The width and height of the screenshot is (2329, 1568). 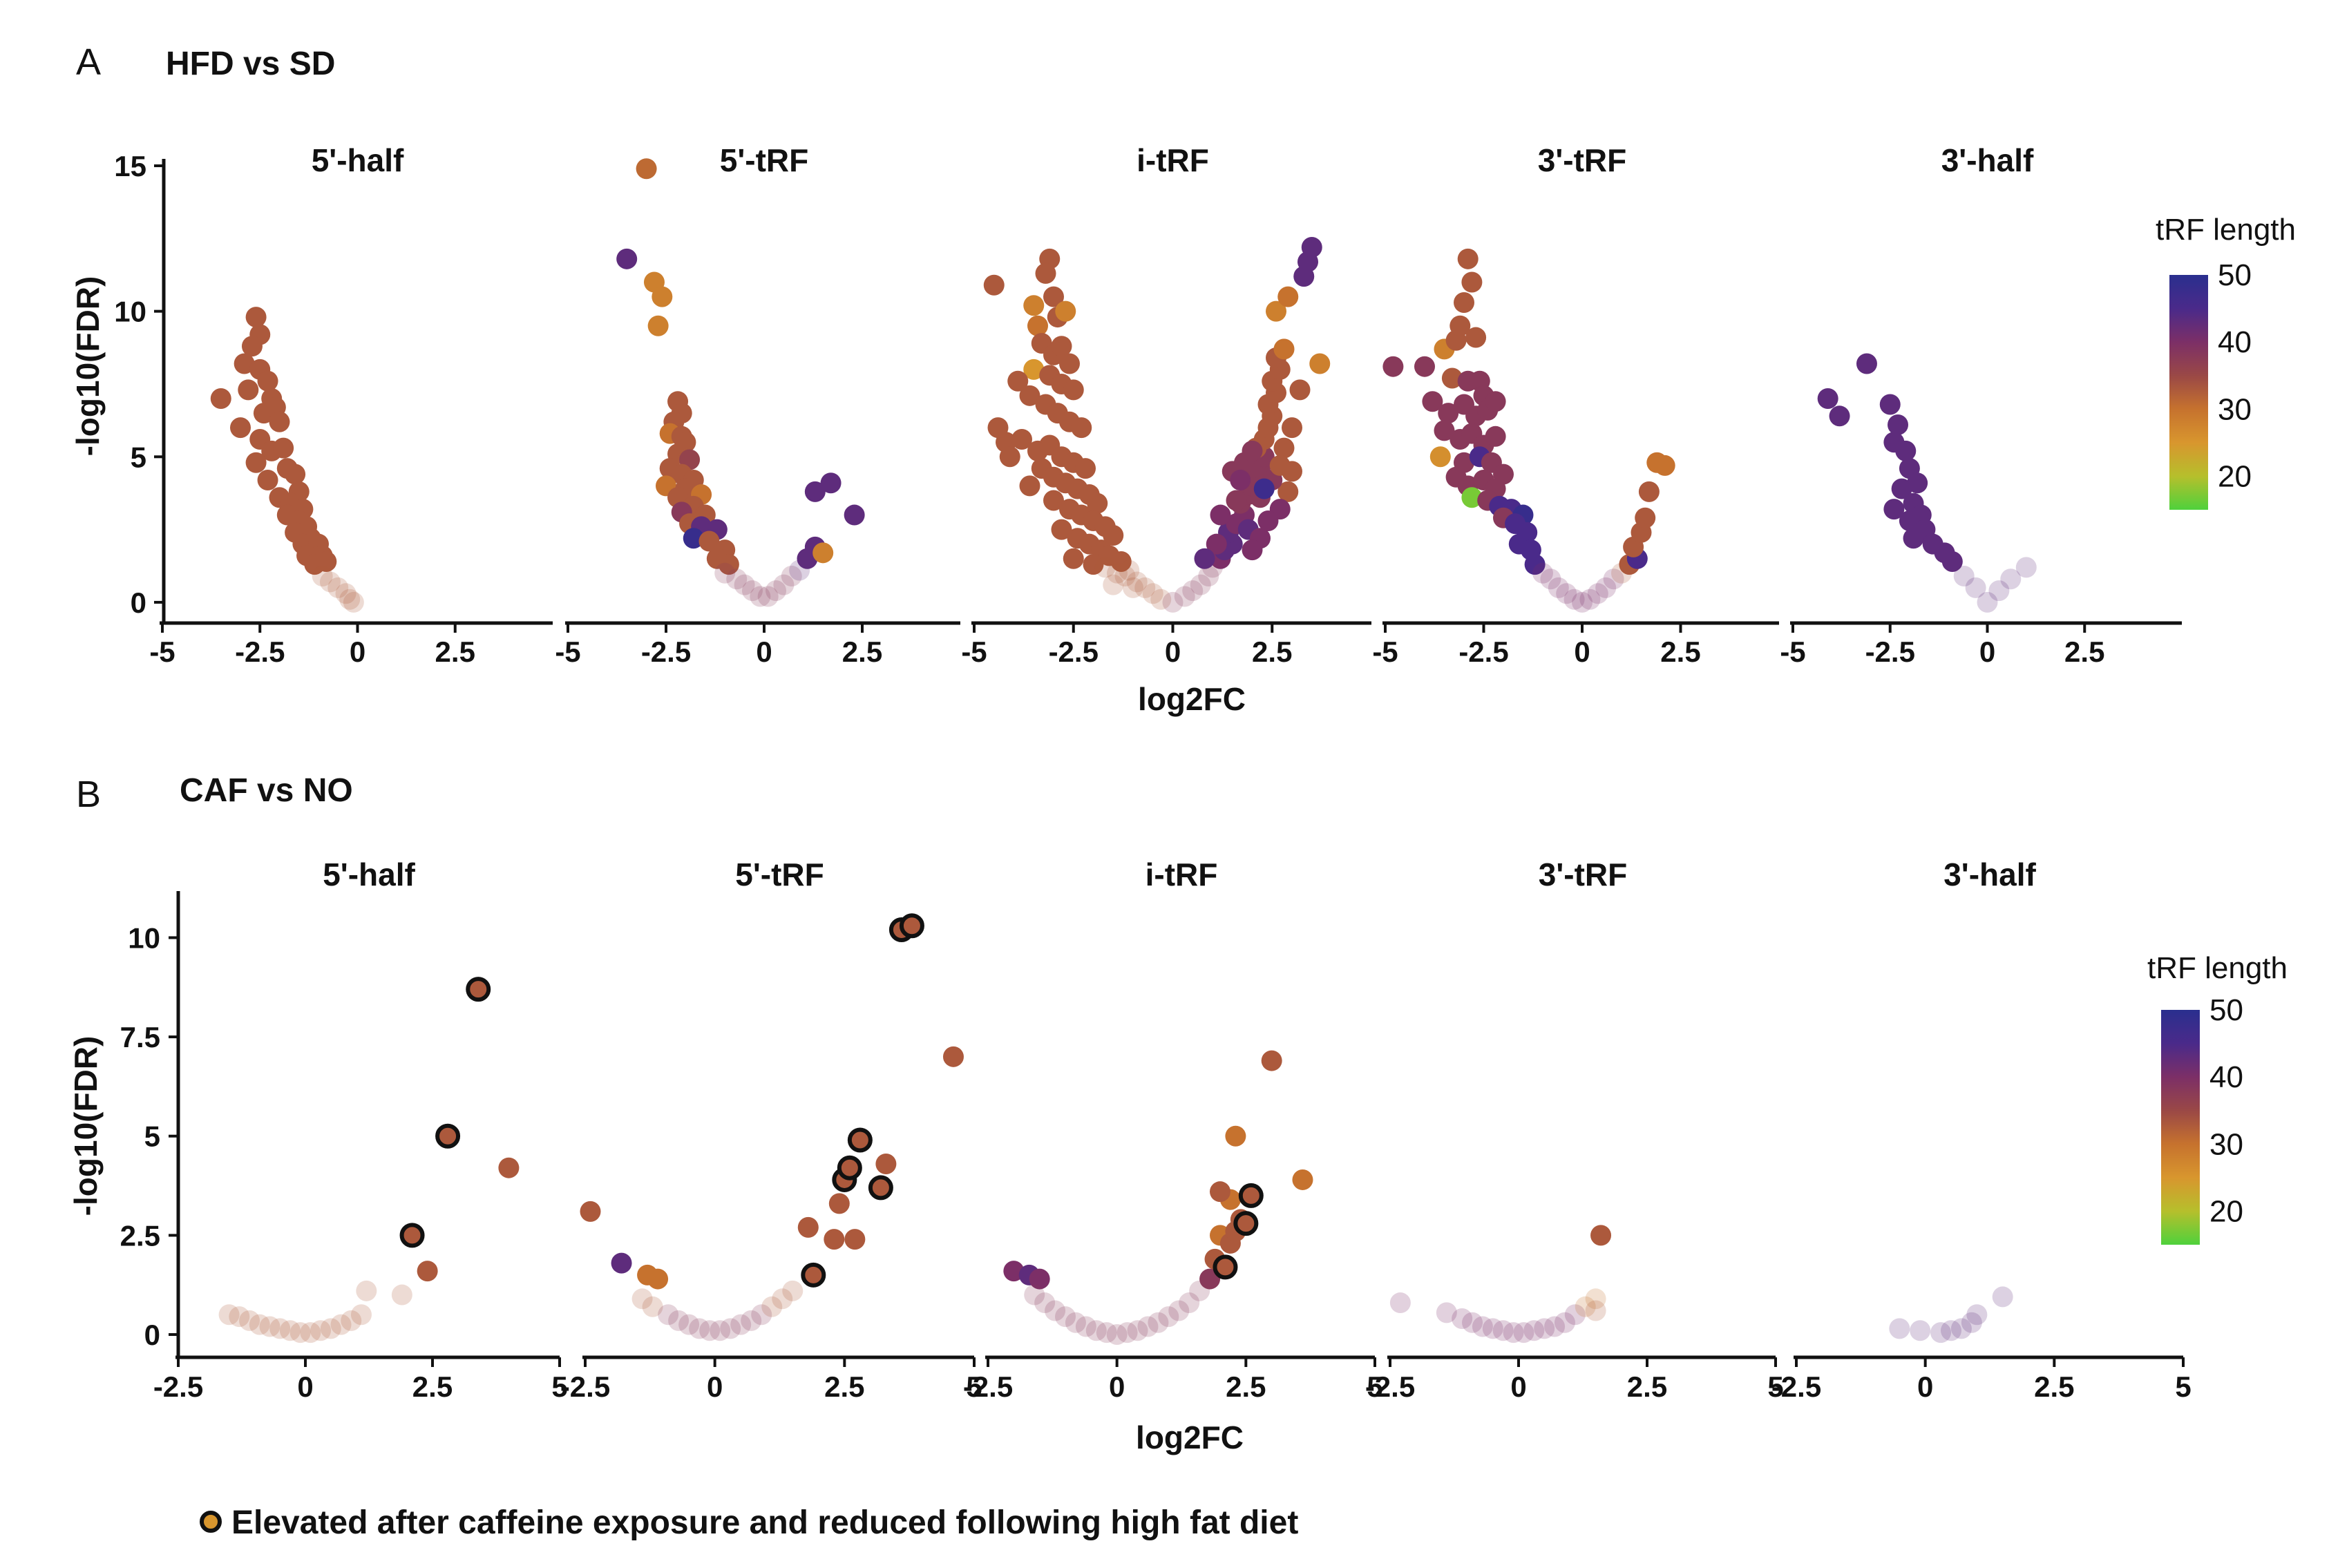 What do you see at coordinates (351, 405) in the screenshot?
I see `panel-a-facet: 5'-half -5 -2.5 0 2.5` at bounding box center [351, 405].